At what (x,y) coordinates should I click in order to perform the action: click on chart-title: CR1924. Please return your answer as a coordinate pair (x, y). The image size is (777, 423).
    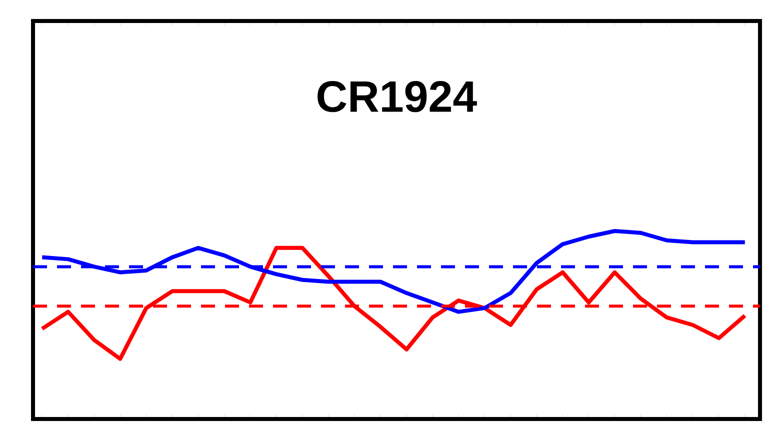
    Looking at the image, I should click on (397, 96).